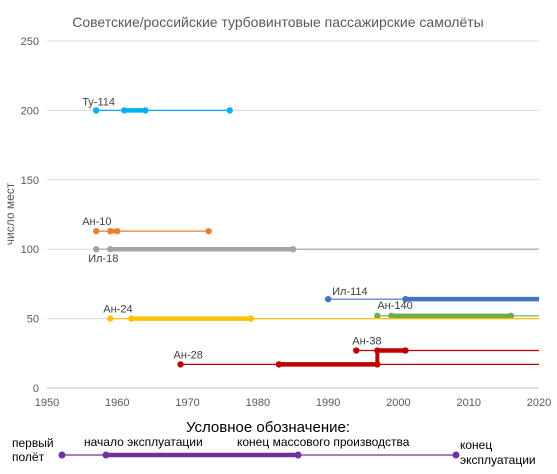 The height and width of the screenshot is (474, 557). What do you see at coordinates (358, 364) in the screenshot?
I see `series-Ан-28` at bounding box center [358, 364].